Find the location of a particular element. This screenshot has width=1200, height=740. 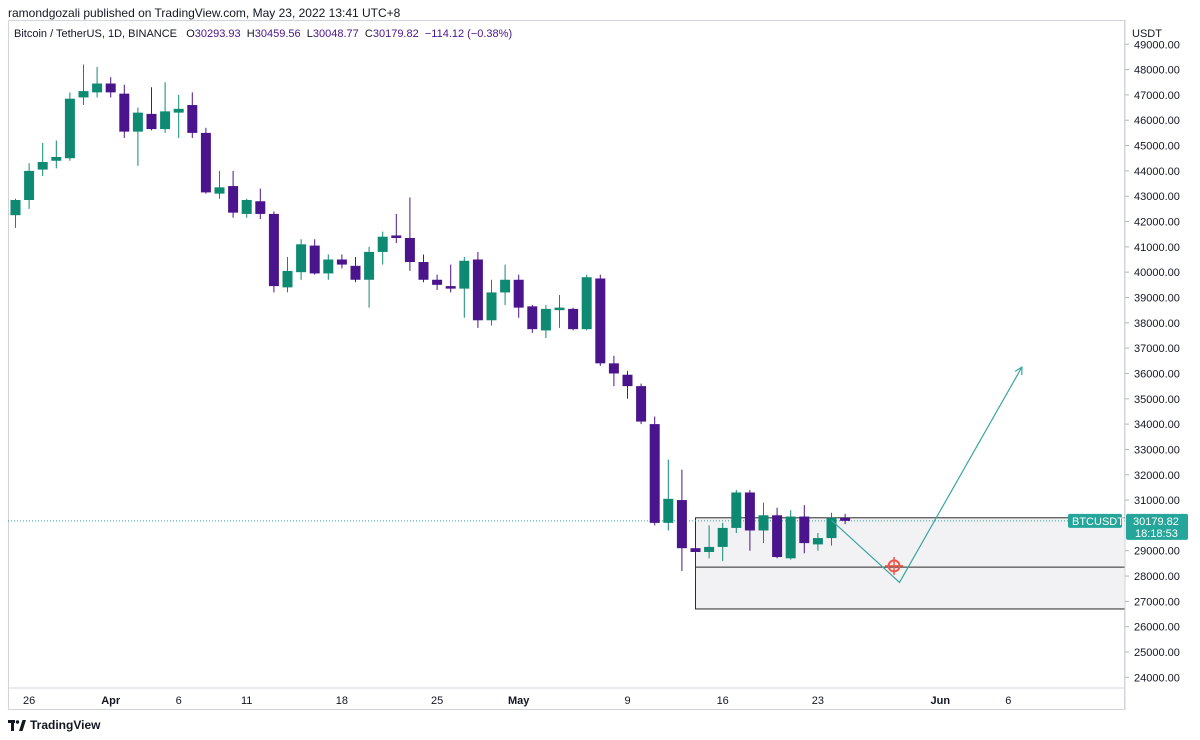

footer-brand: TradingView is located at coordinates (54, 725).